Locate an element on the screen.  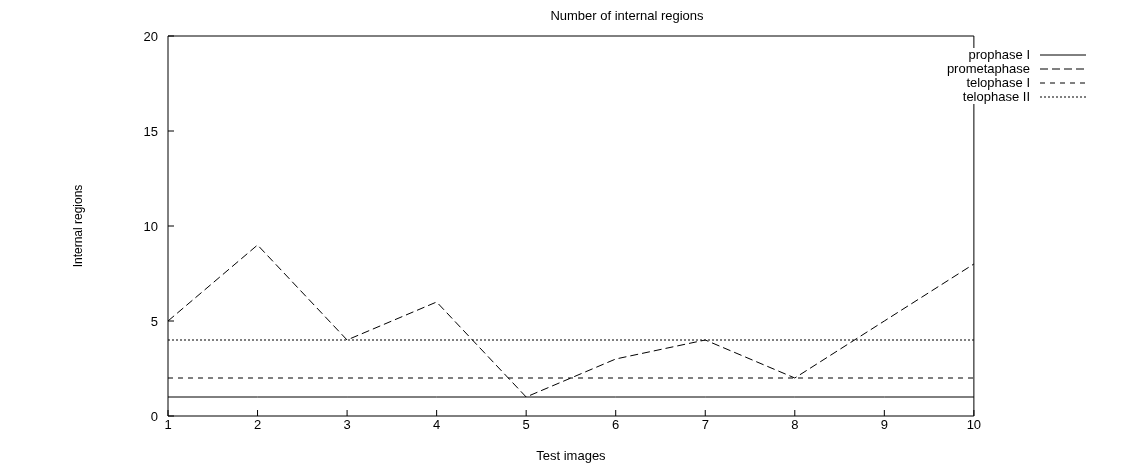
y-tick-label: 15 is located at coordinates (150, 131).